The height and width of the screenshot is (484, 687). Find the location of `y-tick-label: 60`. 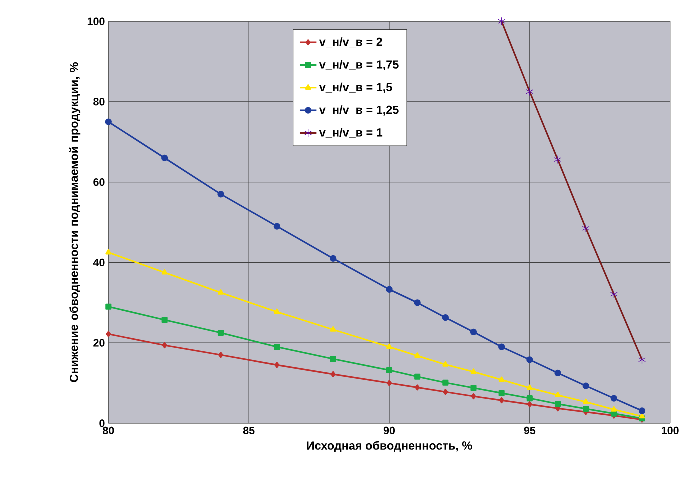

y-tick-label: 60 is located at coordinates (99, 182).